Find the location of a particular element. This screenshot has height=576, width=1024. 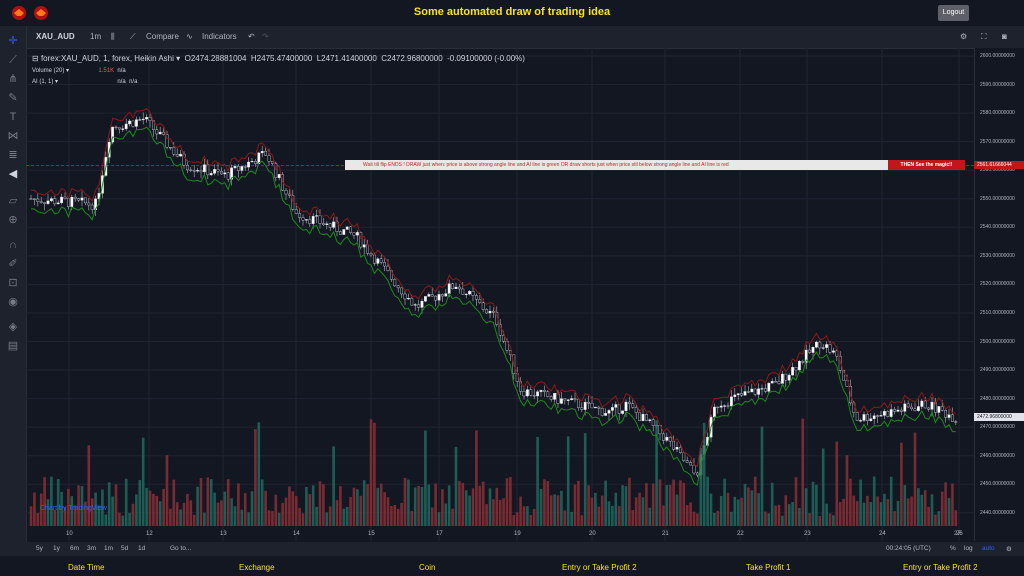

ai-legend: AI (1, 1) ▾ n/a n/a is located at coordinates (85, 82).